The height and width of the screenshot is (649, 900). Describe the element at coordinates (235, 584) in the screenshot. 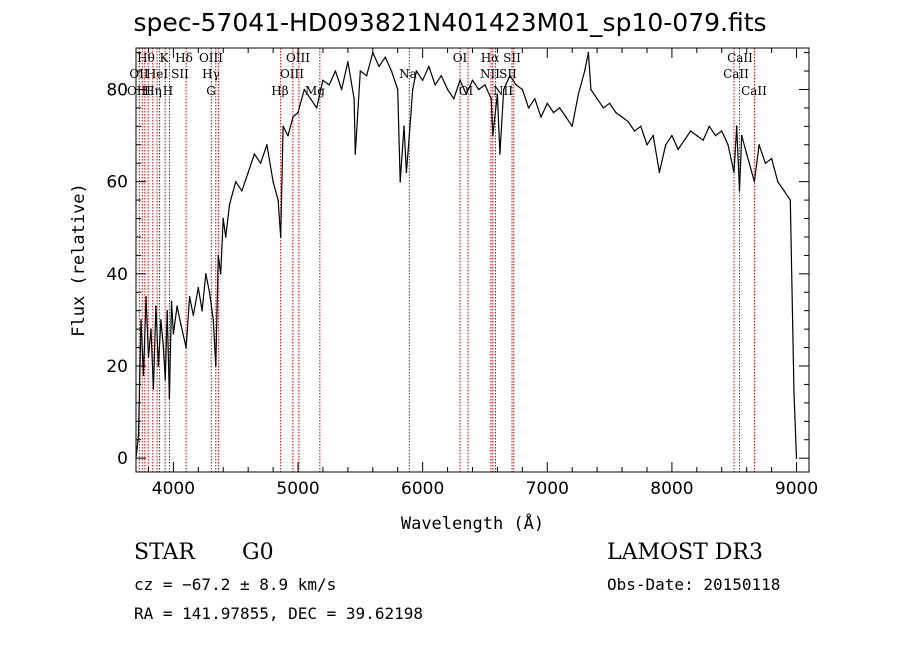

I see `redshift-velocity: cz = −67.2 ± 8.9 km/s` at that location.